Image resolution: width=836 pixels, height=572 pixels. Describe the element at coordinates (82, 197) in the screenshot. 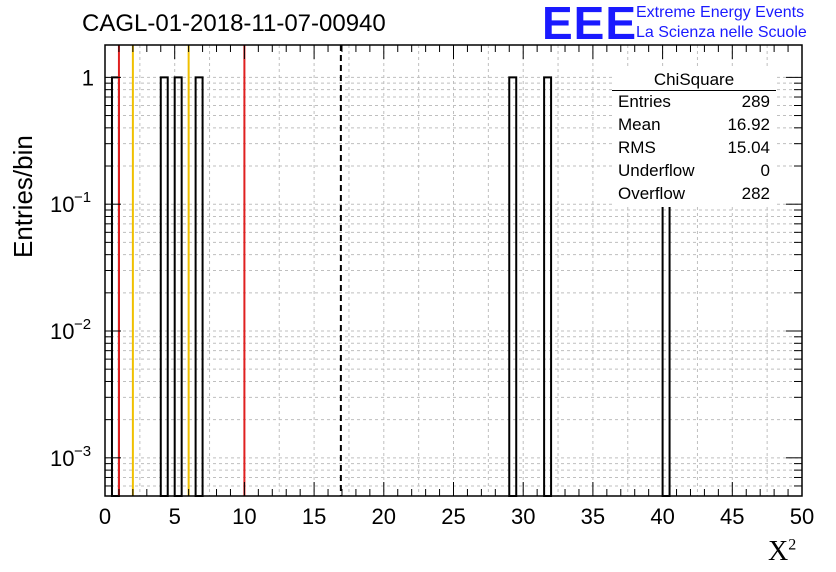

I see `y-tick-label-exponent: −1` at that location.